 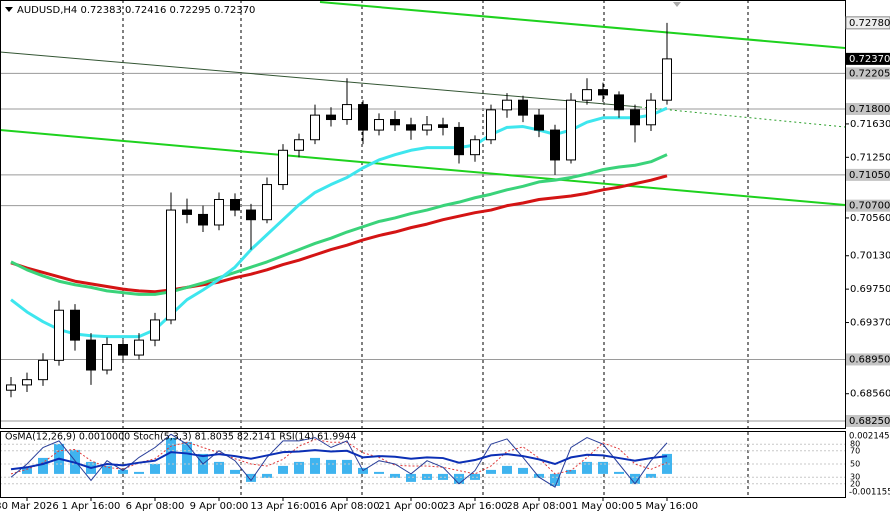 I want to click on menu-arrow, so click(x=9, y=9).